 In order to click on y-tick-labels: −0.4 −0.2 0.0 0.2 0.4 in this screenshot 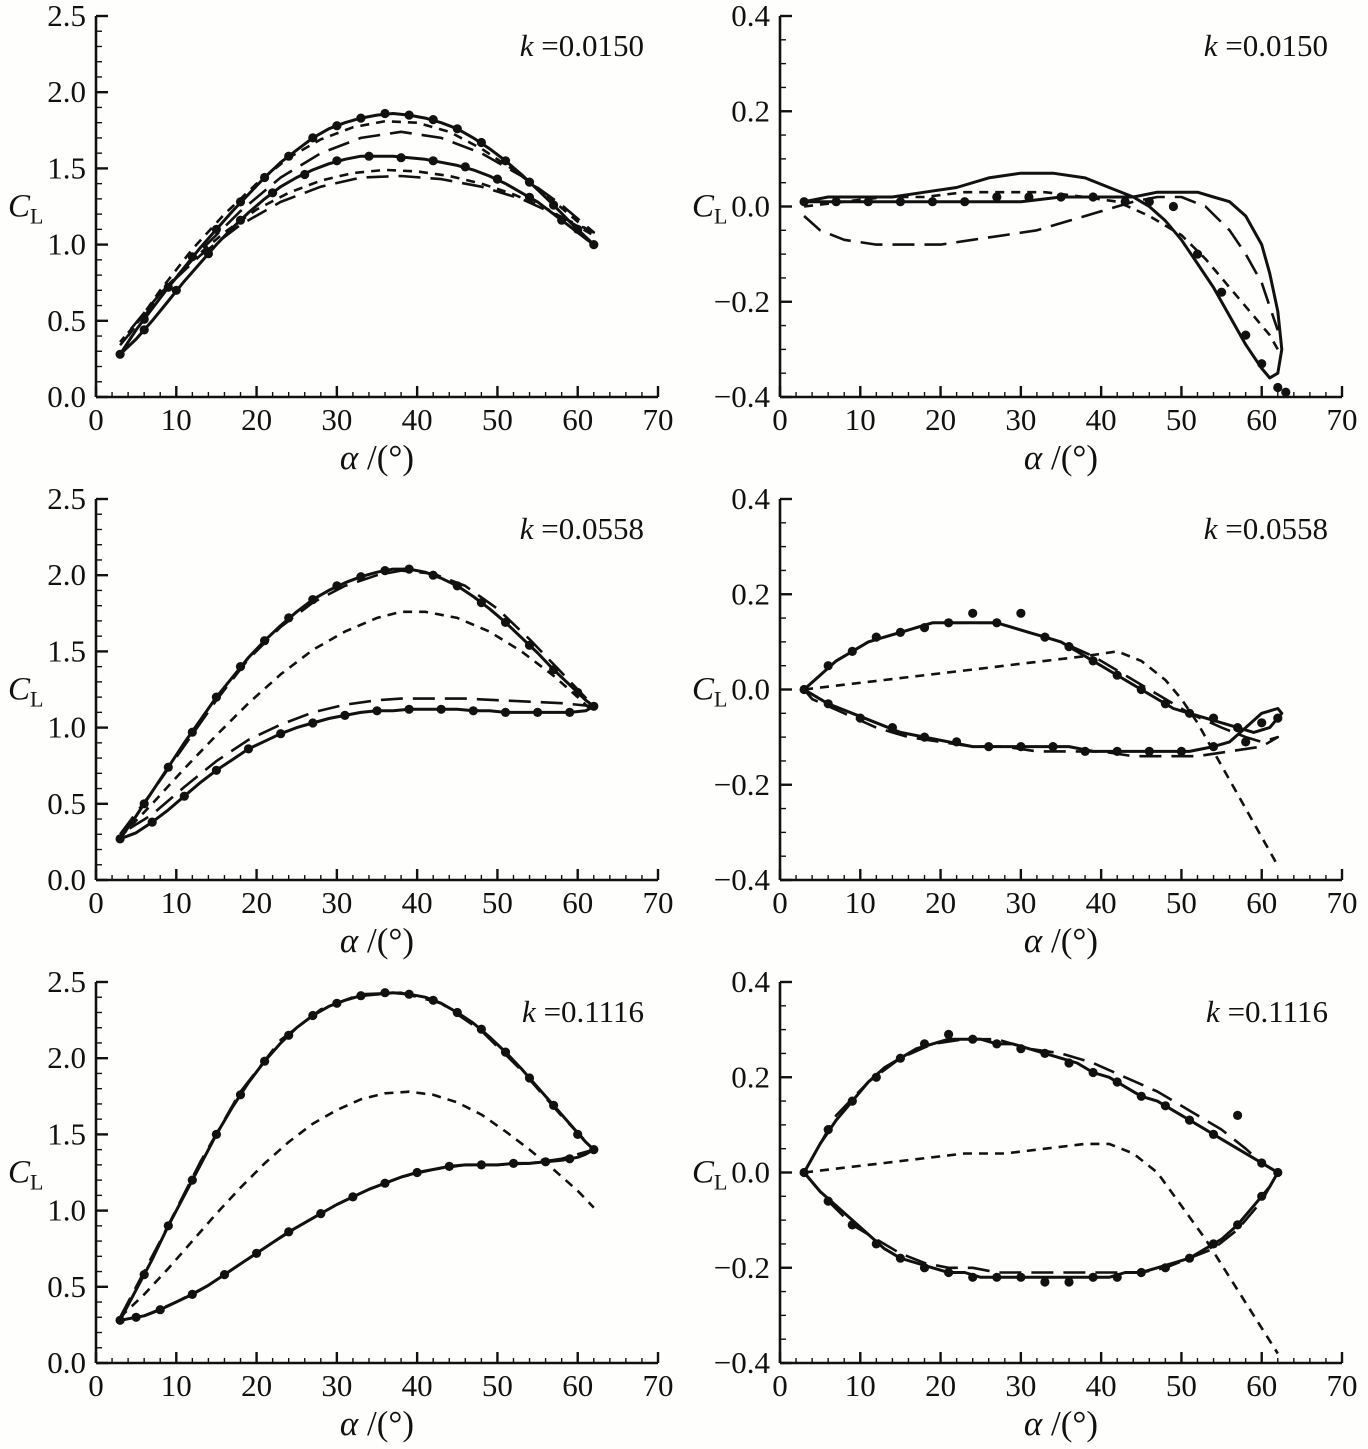, I will do `click(742, 1173)`.